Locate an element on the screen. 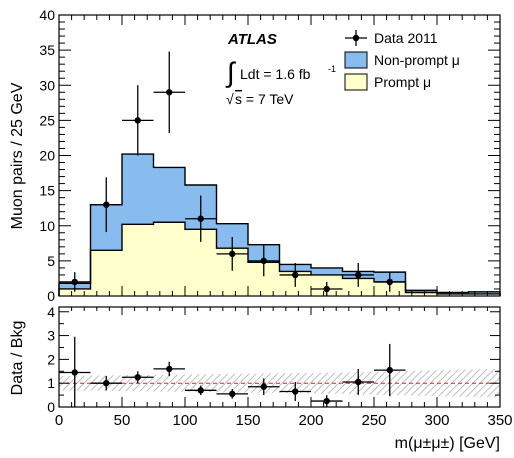 The height and width of the screenshot is (458, 514). ratio-xtick-label: 350 is located at coordinates (499, 420).